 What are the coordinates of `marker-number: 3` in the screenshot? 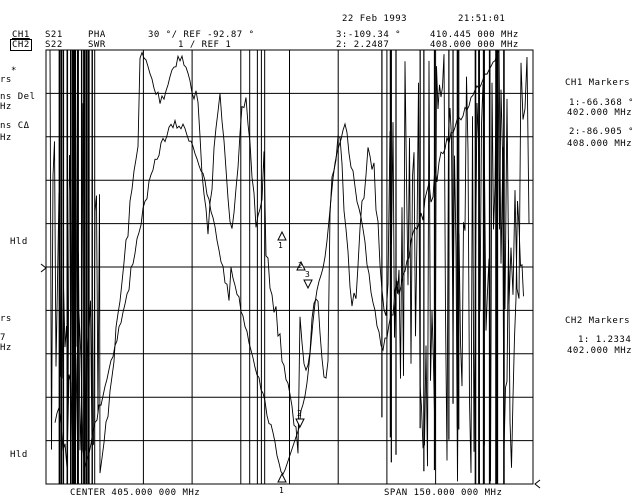 It's located at (308, 274).